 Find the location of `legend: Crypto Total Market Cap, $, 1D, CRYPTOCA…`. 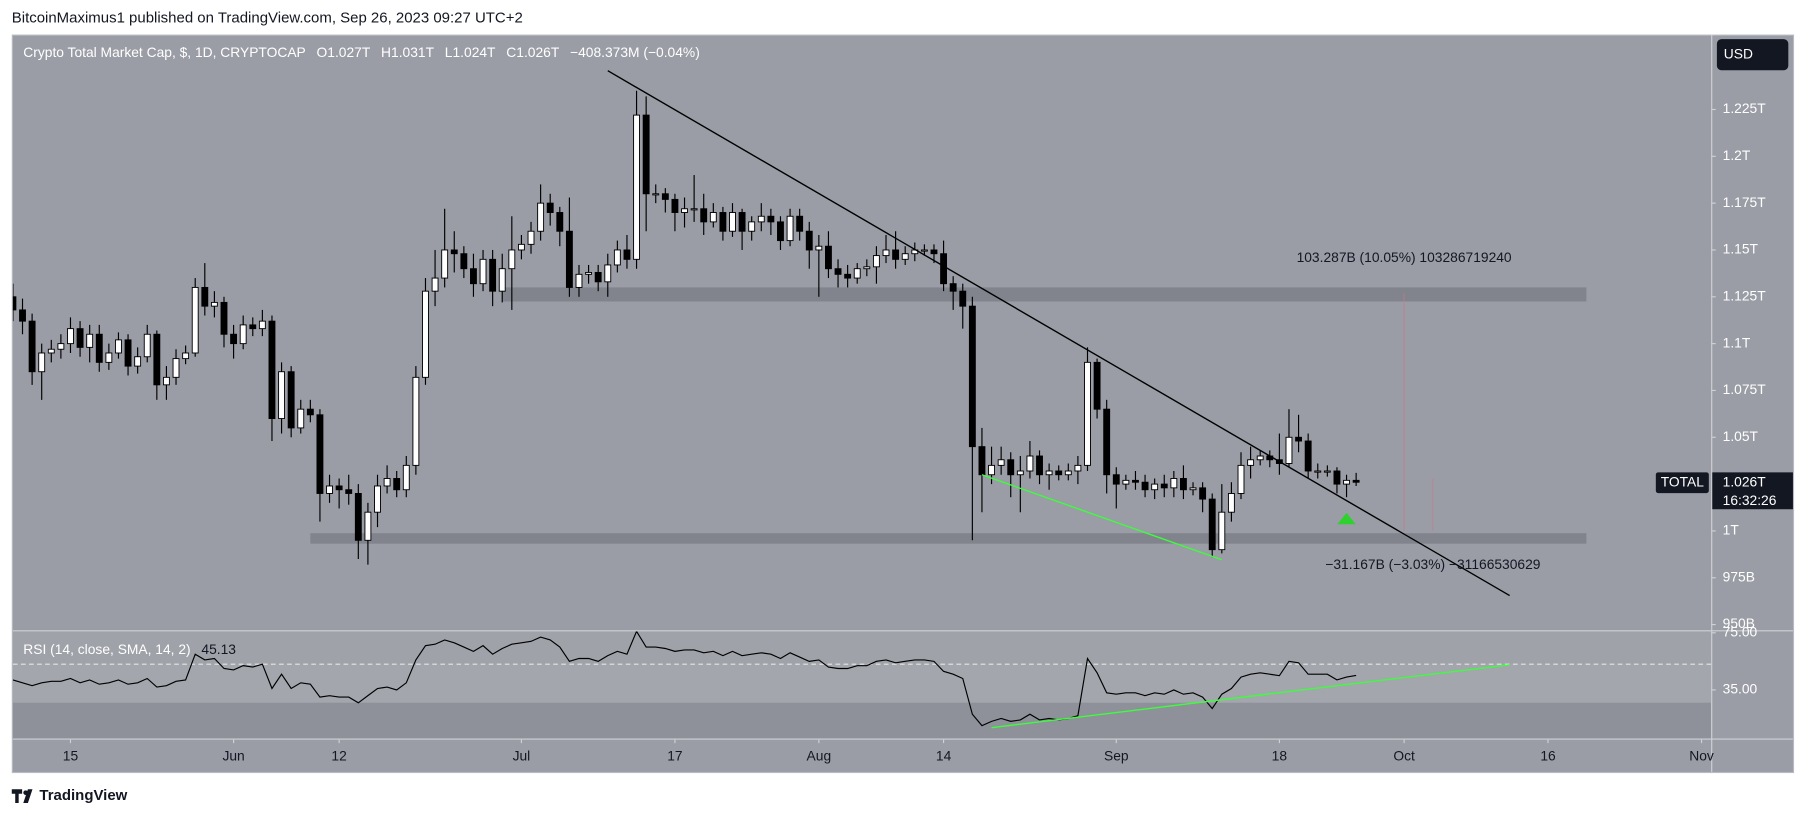

legend: Crypto Total Market Cap, $, 1D, CRYPTOCA… is located at coordinates (361, 52).